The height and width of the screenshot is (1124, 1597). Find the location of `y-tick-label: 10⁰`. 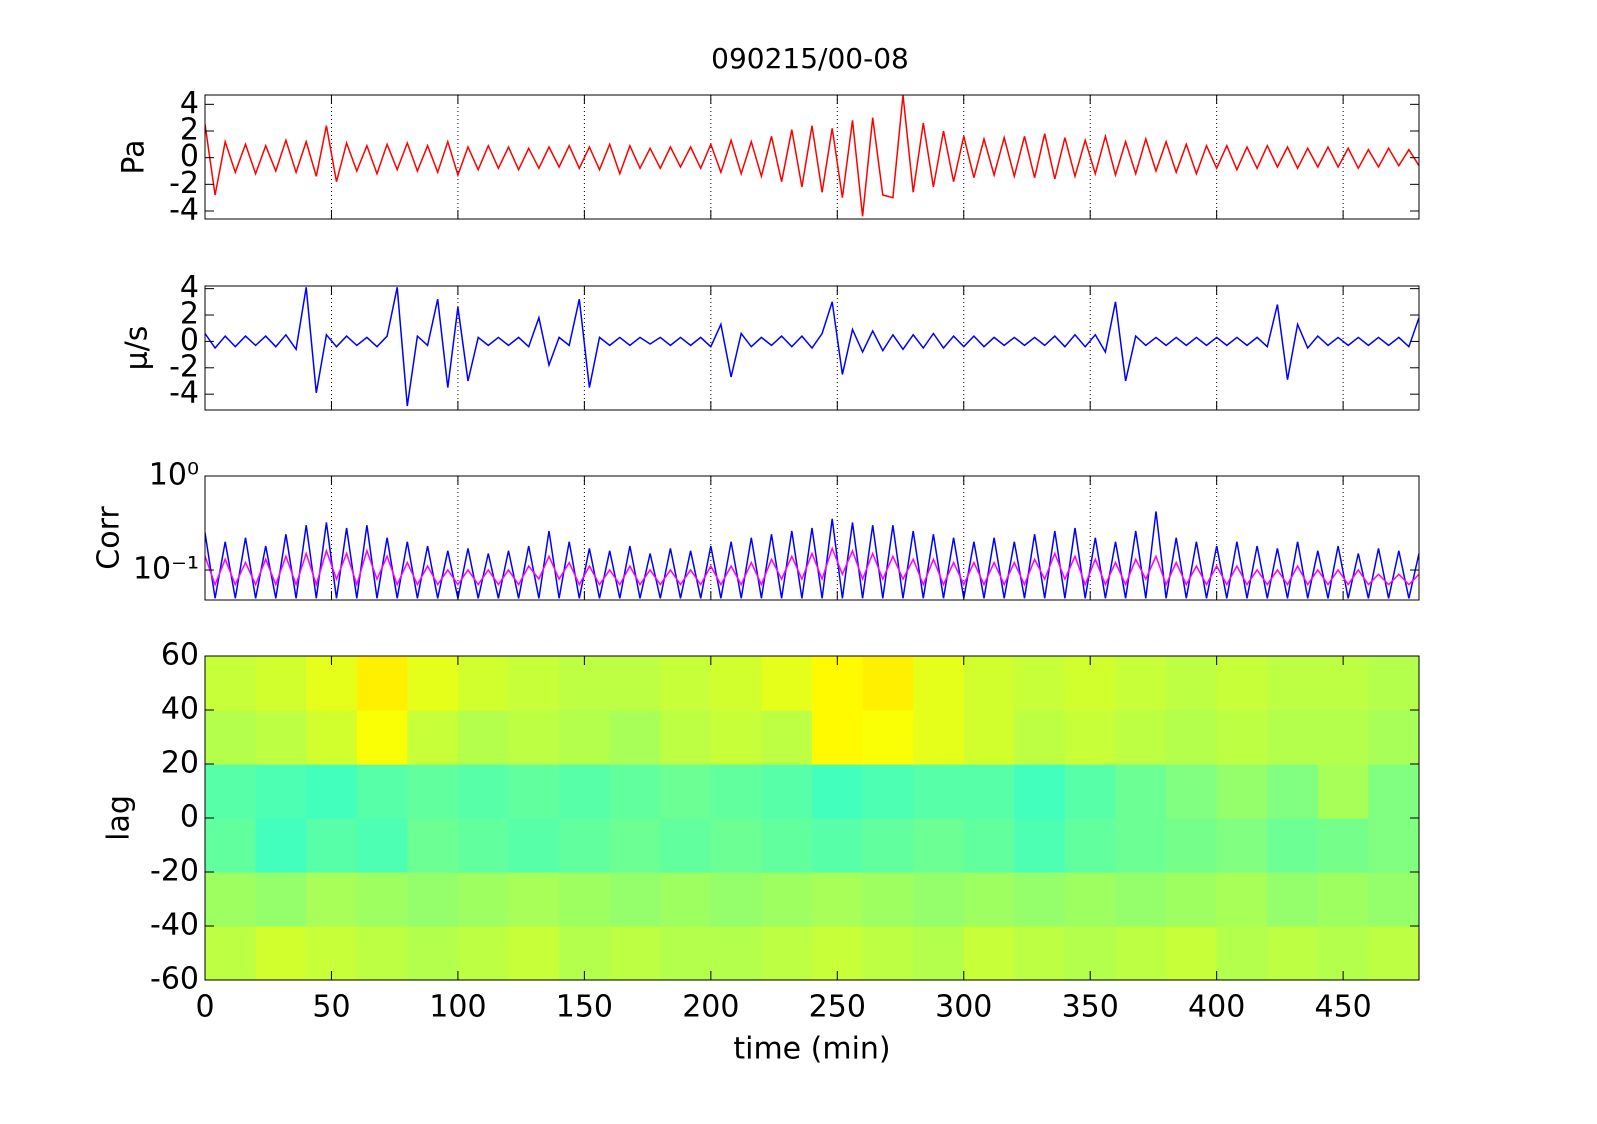

y-tick-label: 10⁰ is located at coordinates (174, 475).